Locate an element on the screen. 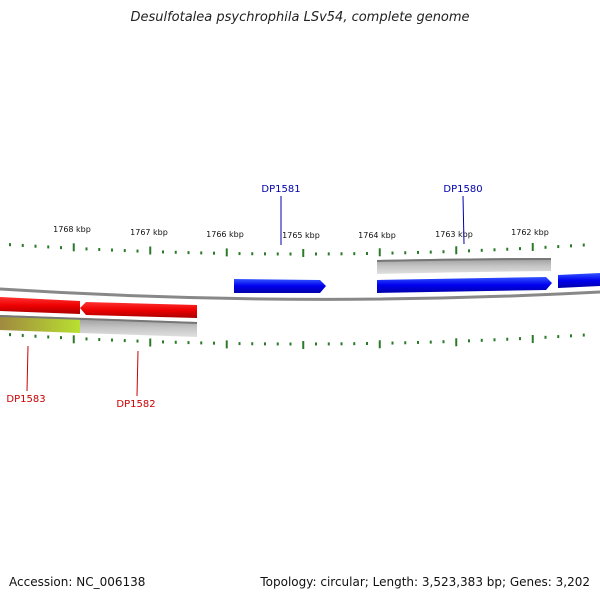 This screenshot has height=600, width=600. feature-band-lower-colored is located at coordinates (40, 324).